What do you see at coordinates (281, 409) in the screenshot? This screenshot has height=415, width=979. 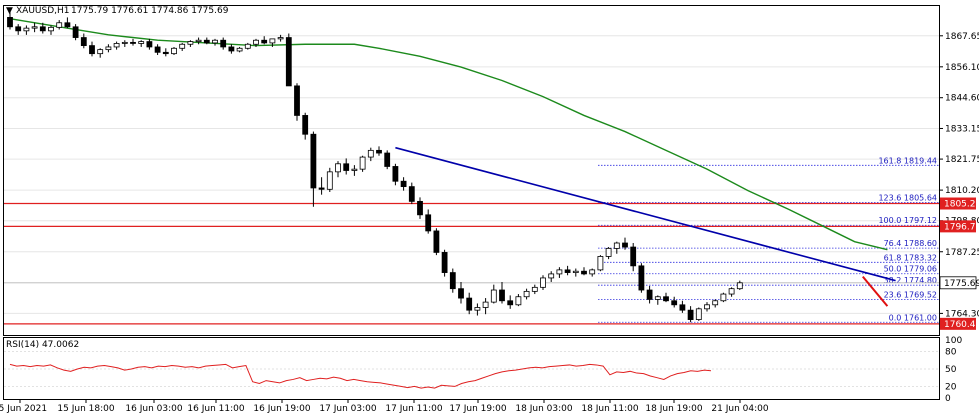 I see `x-tick-label: 16 Jun 19:00` at bounding box center [281, 409].